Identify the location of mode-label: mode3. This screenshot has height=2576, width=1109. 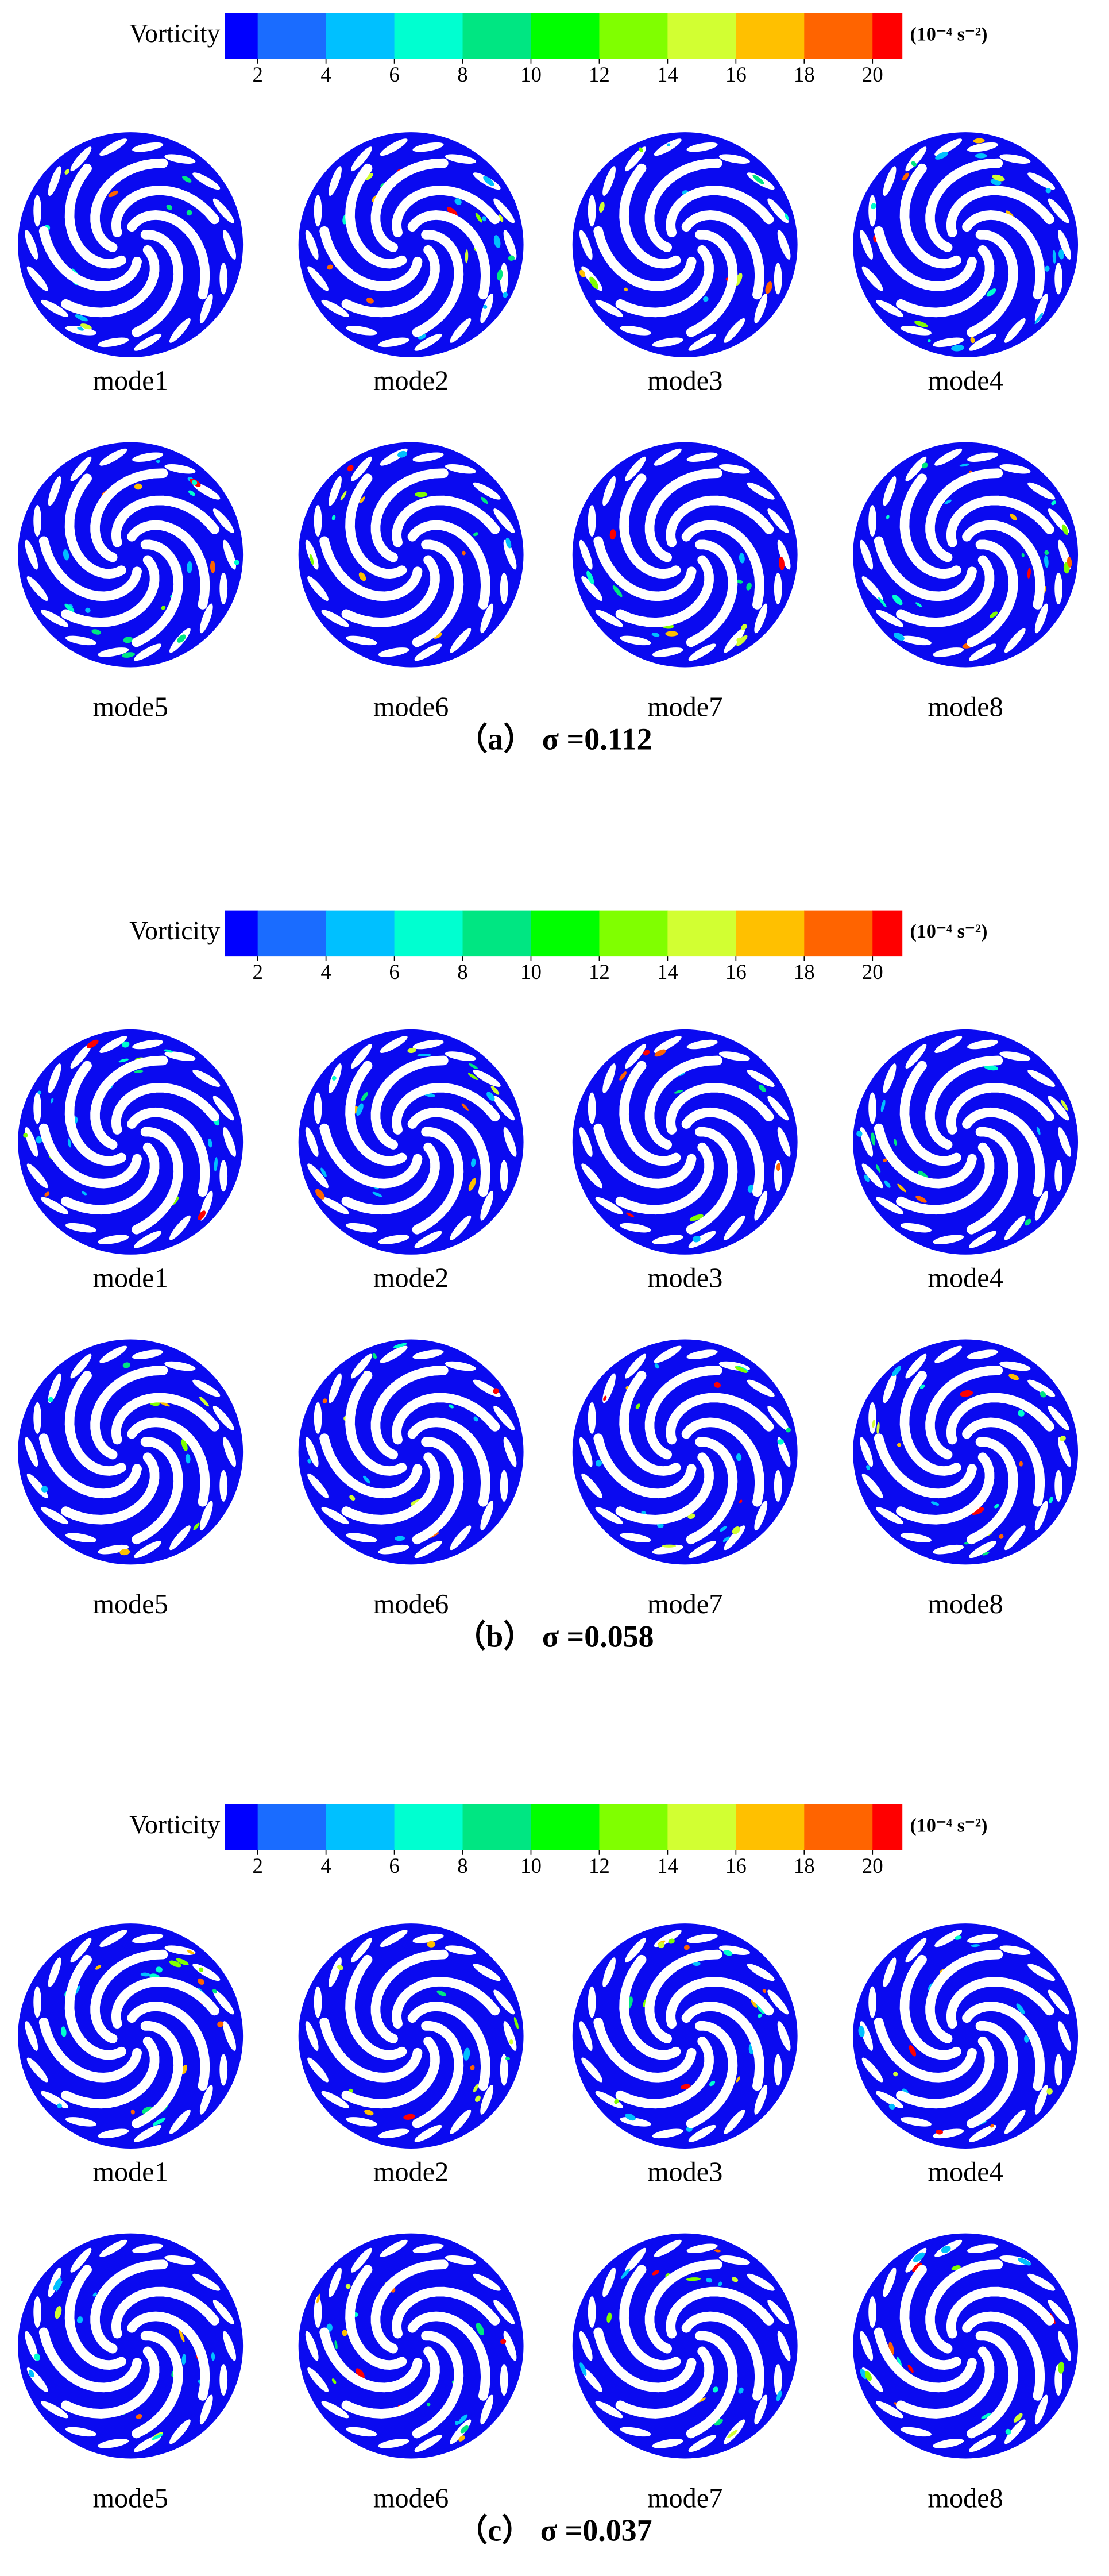
(684, 2172).